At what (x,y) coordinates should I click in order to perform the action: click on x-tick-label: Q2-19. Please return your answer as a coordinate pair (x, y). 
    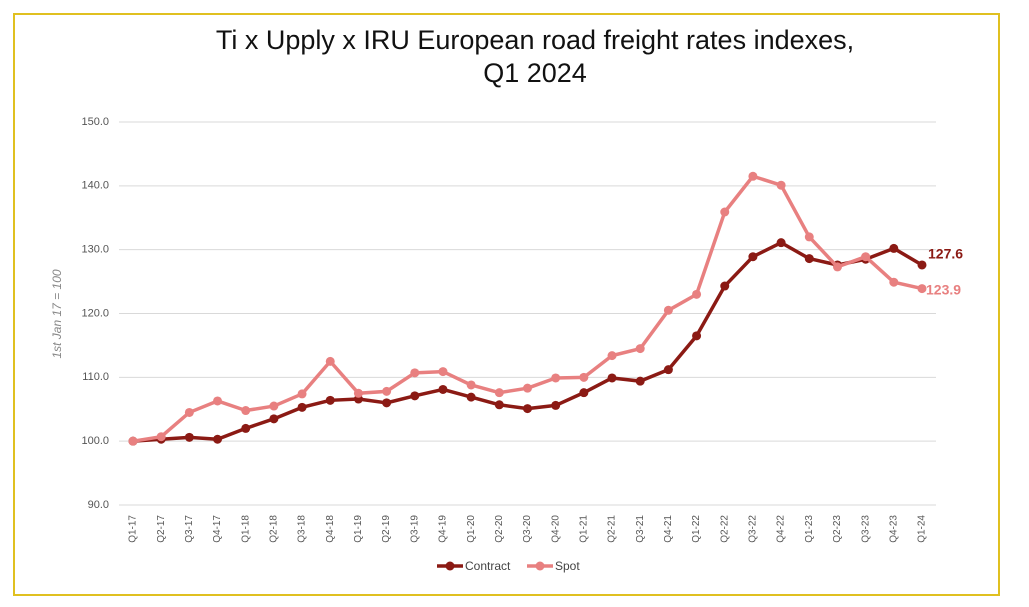
    Looking at the image, I should click on (386, 529).